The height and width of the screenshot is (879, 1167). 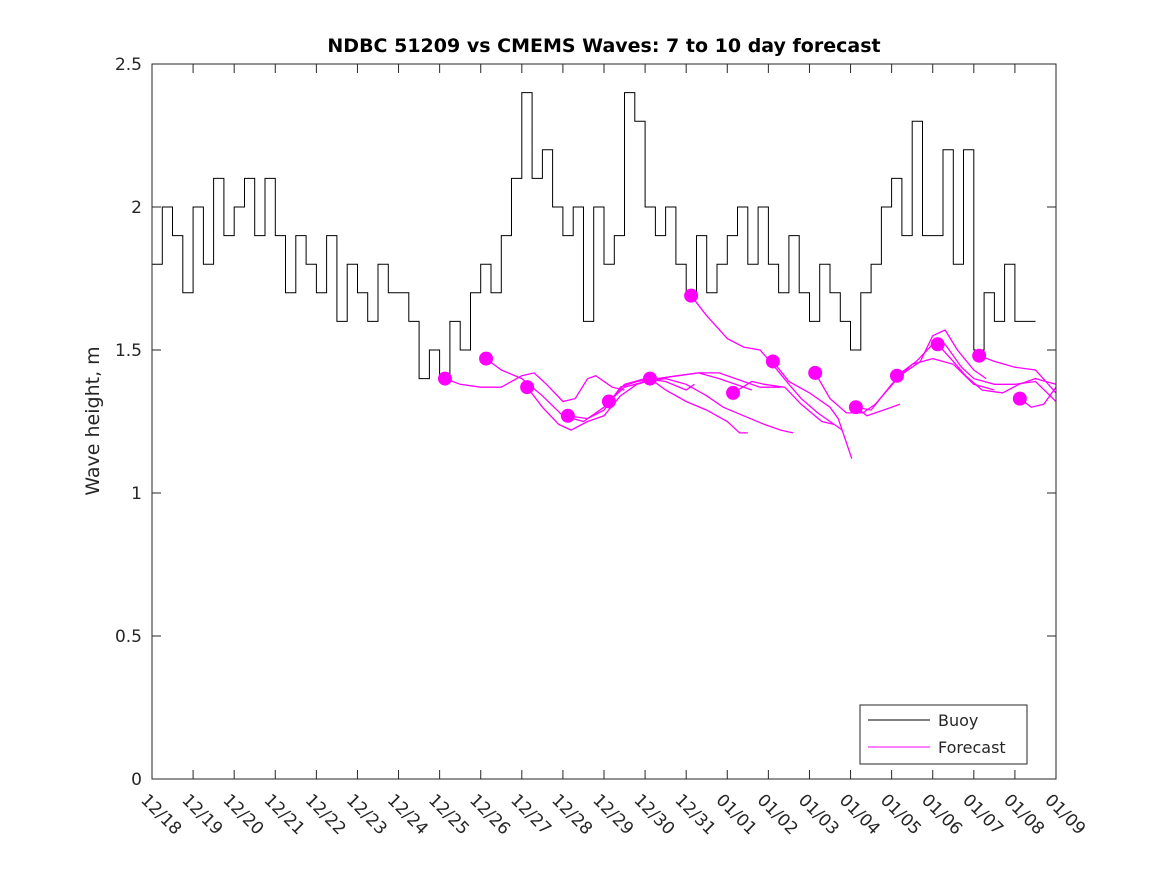 What do you see at coordinates (128, 351) in the screenshot?
I see `y-tick-label: 1.5` at bounding box center [128, 351].